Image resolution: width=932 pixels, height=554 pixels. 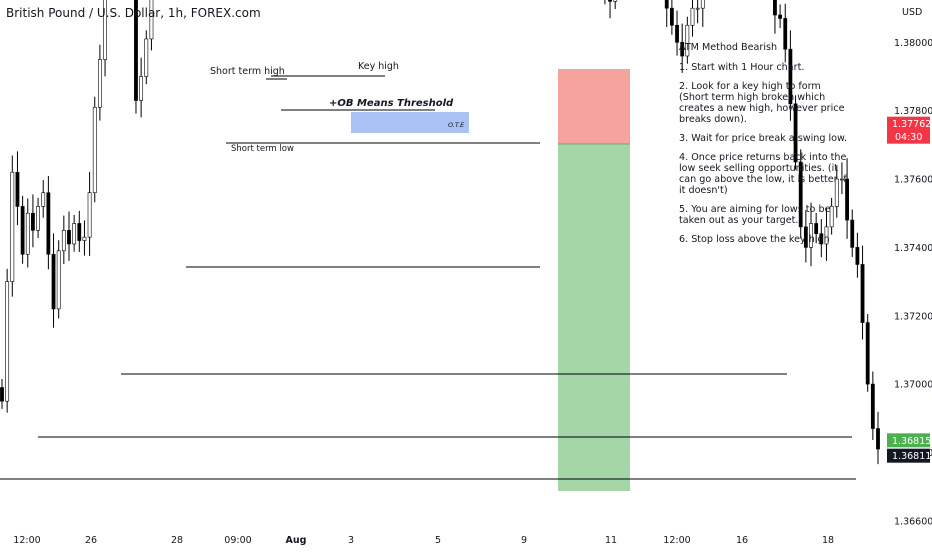 I want to click on y-tick-label: 1.37600, so click(x=913, y=180).